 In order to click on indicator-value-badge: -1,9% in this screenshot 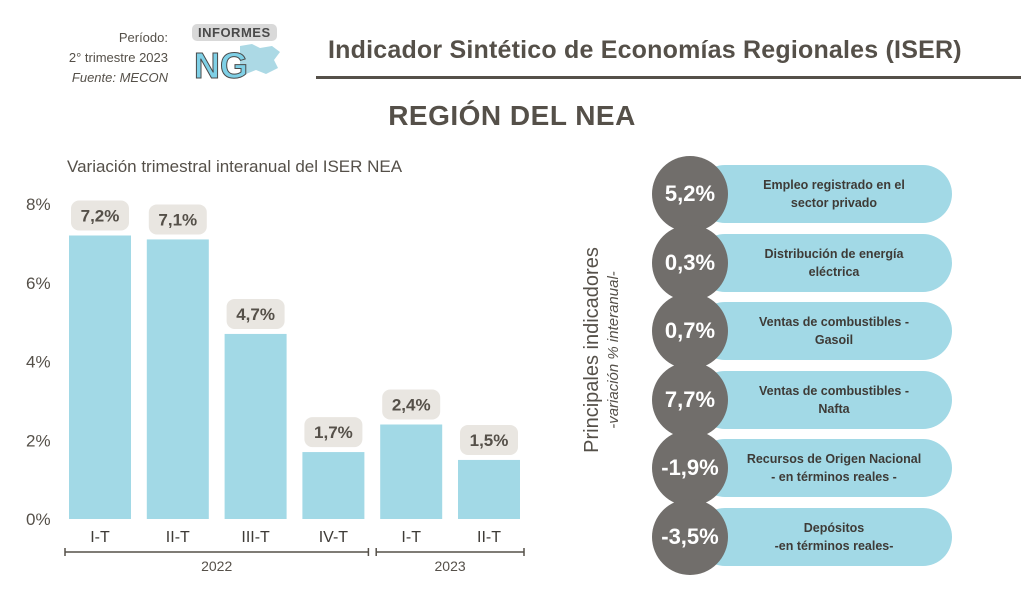, I will do `click(690, 468)`.